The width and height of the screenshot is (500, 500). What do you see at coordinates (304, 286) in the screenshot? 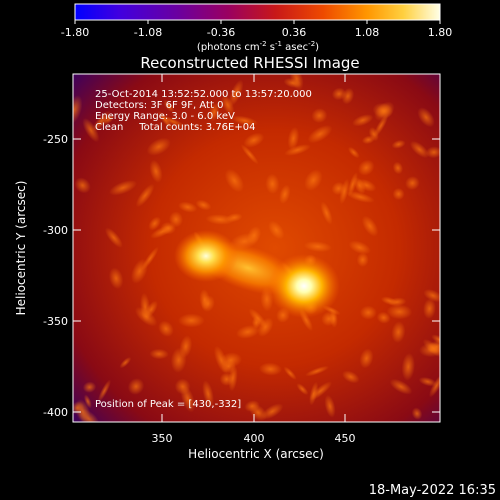
I see `source-east-peak` at bounding box center [304, 286].